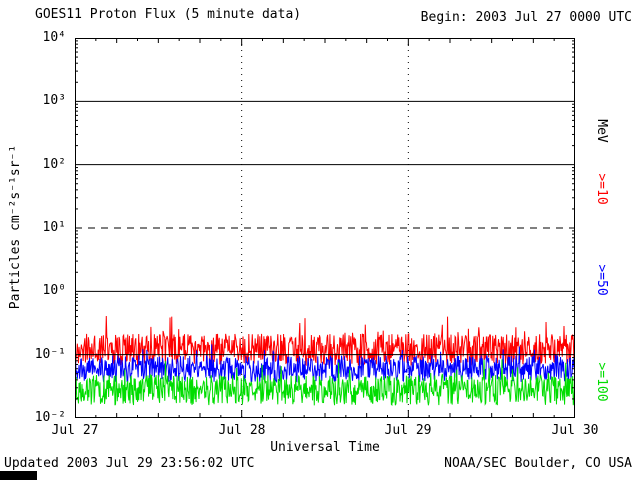  What do you see at coordinates (325, 447) in the screenshot?
I see `x-axis-label: Universal Time` at bounding box center [325, 447].